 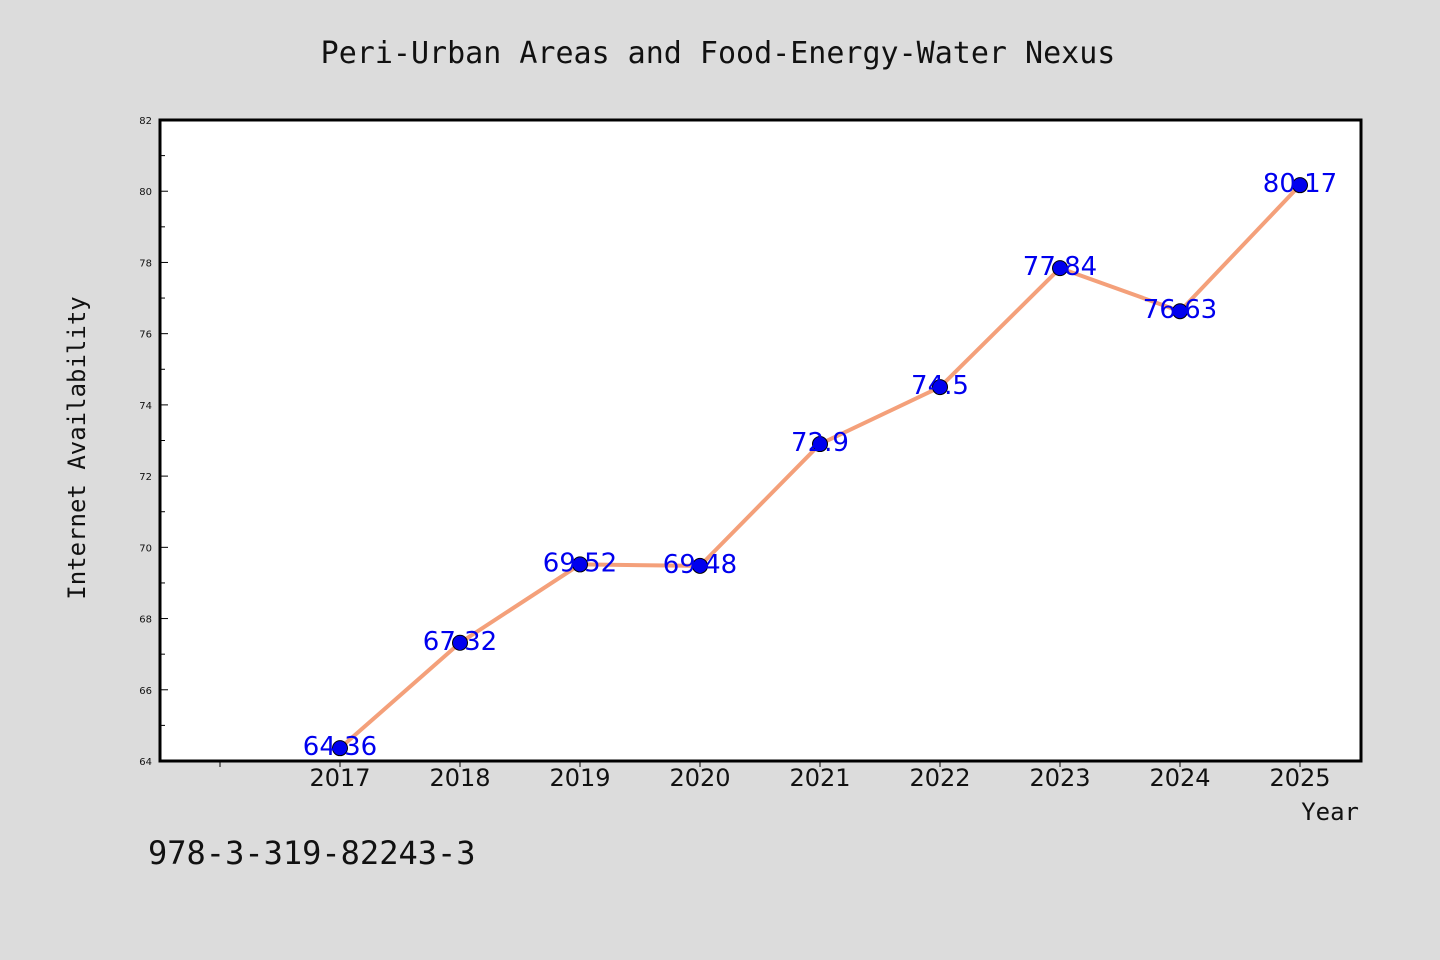 I want to click on x-tick-label: 2021, so click(x=819, y=778).